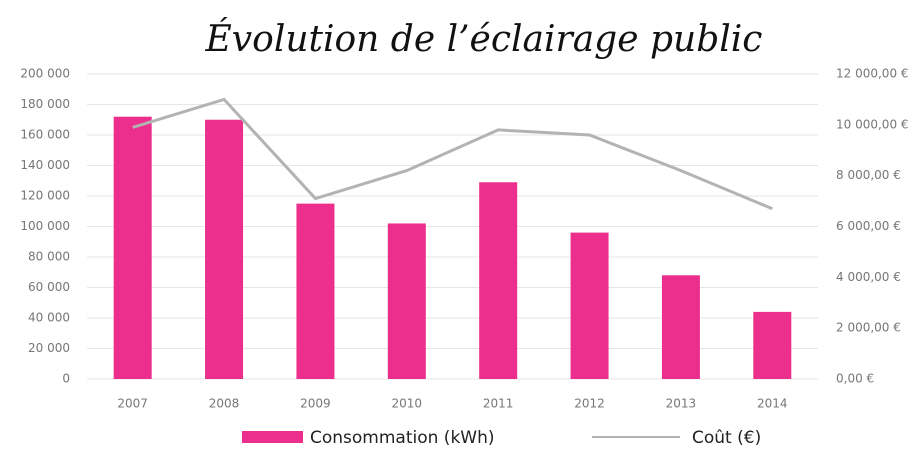 This screenshot has width=924, height=450. What do you see at coordinates (45, 74) in the screenshot?
I see `y-tick-label: 200 000` at bounding box center [45, 74].